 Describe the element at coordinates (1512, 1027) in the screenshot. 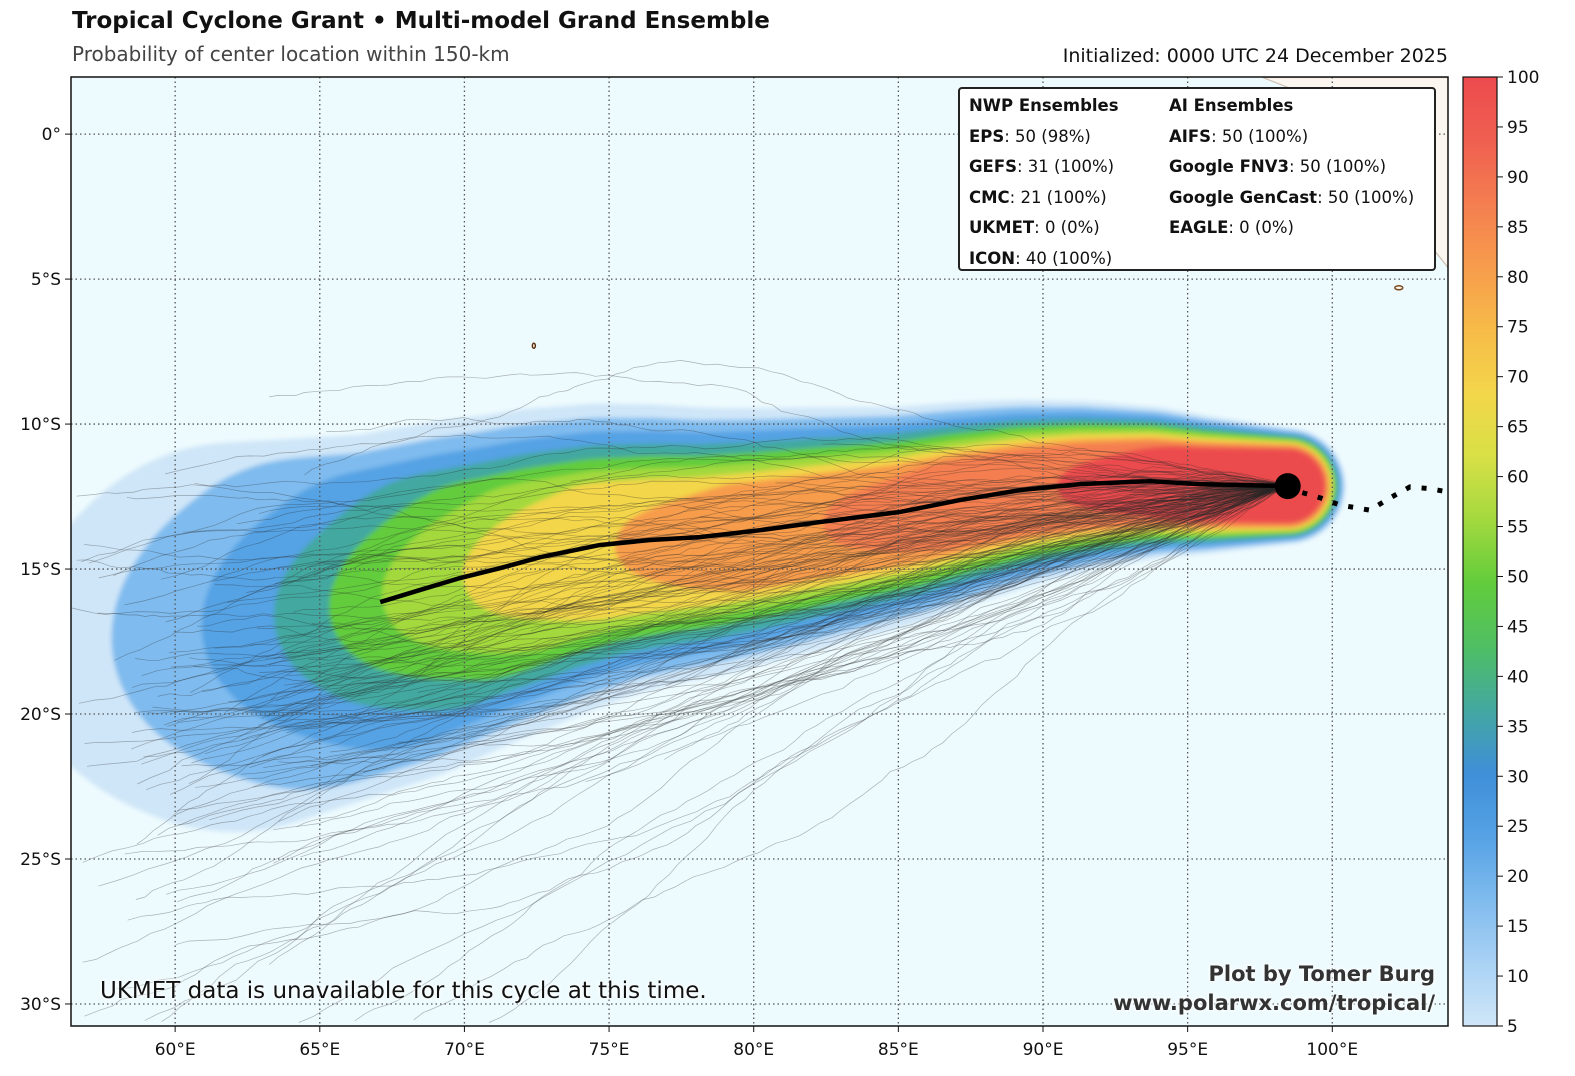

I see `colorbar-tick-label: 5` at that location.